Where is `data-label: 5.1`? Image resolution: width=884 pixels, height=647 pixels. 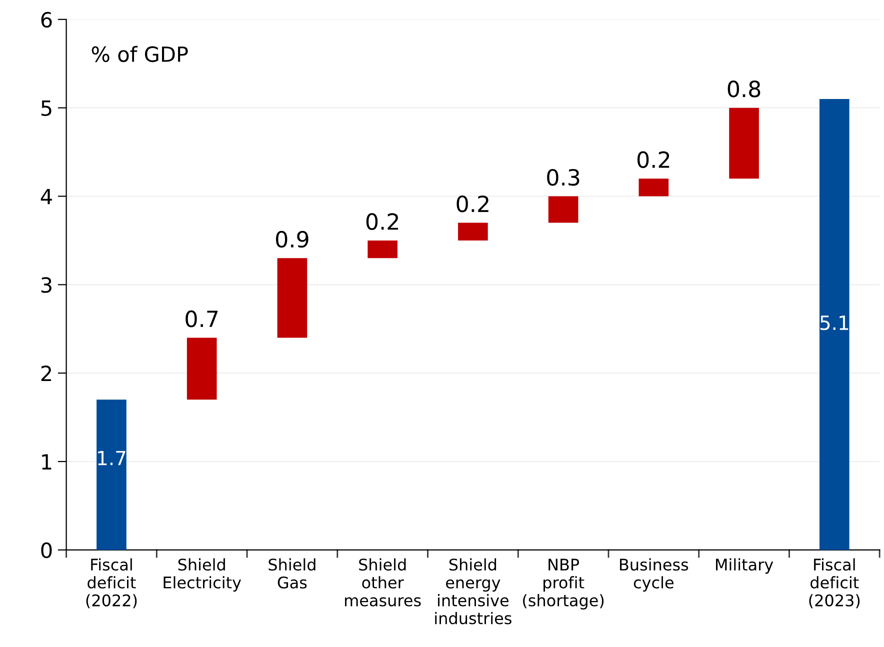
data-label: 5.1 is located at coordinates (834, 323).